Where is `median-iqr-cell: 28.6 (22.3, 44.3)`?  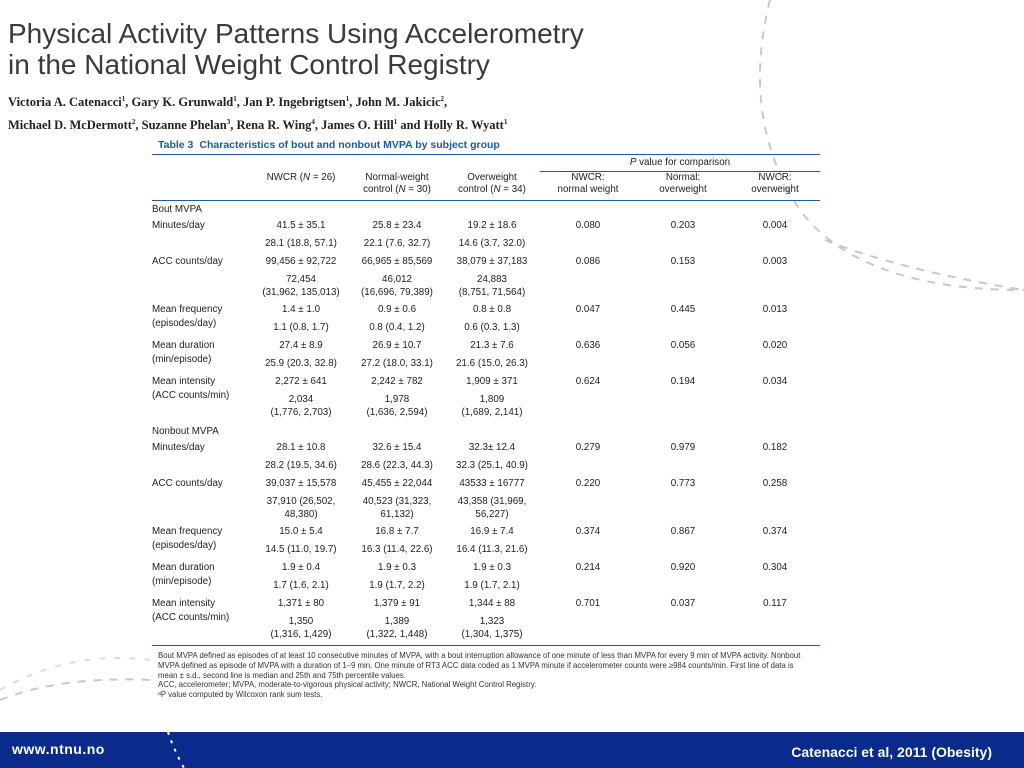 median-iqr-cell: 28.6 (22.3, 44.3) is located at coordinates (397, 468).